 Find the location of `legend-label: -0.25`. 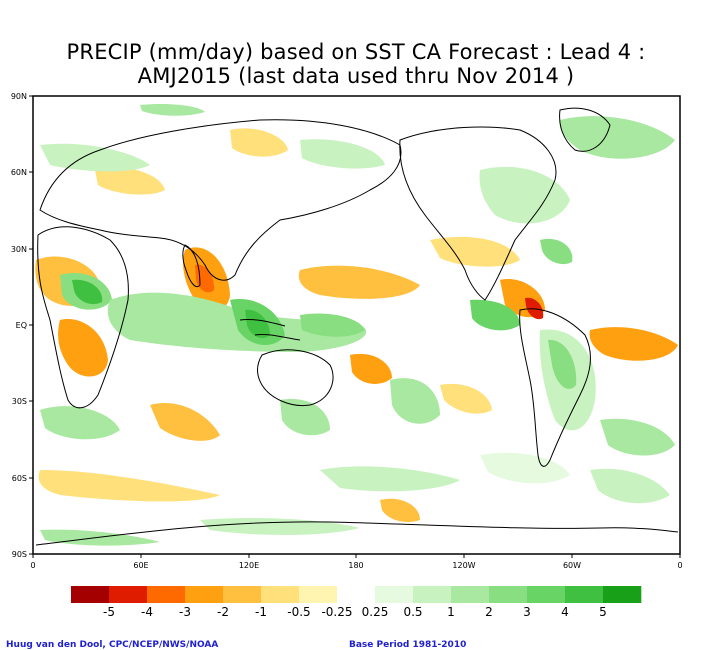

legend-label: -0.25 is located at coordinates (336, 612).